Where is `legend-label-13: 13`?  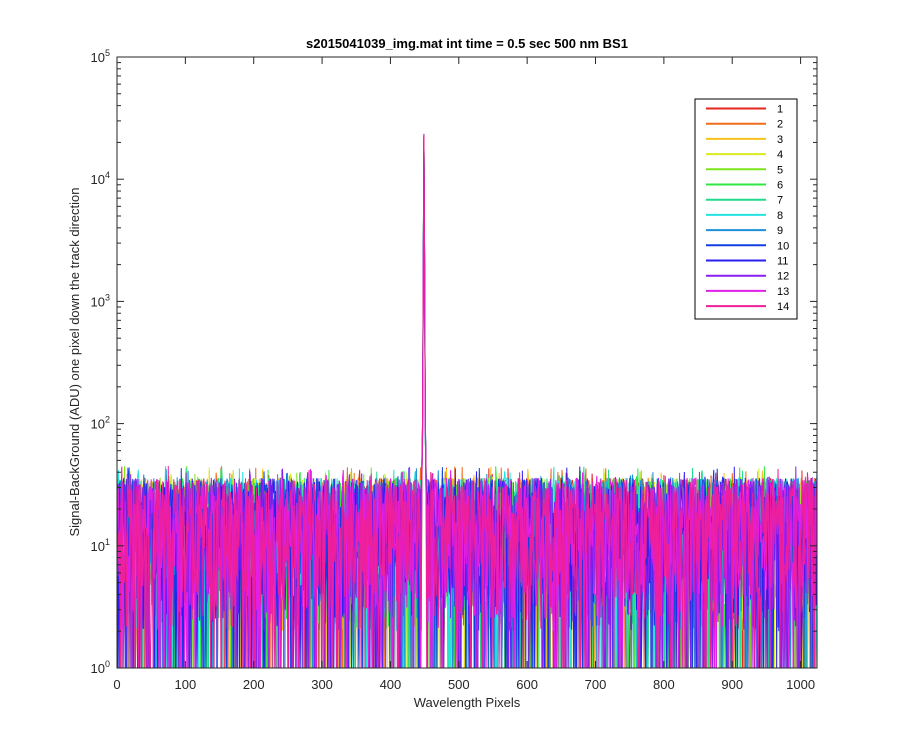
legend-label-13: 13 is located at coordinates (783, 292).